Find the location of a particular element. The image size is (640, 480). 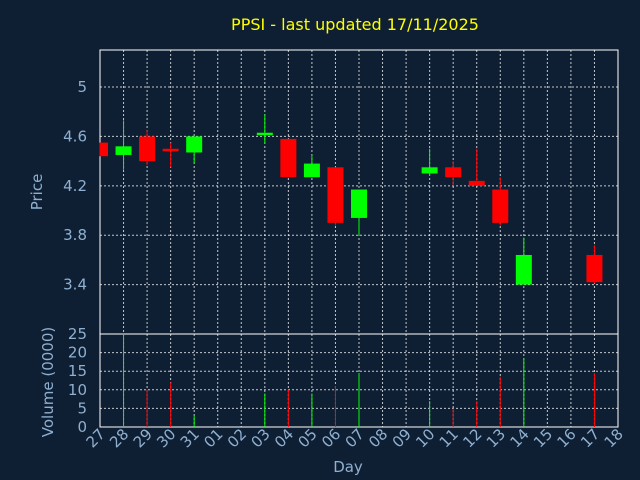

x-tick-label: 31 is located at coordinates (190, 438).